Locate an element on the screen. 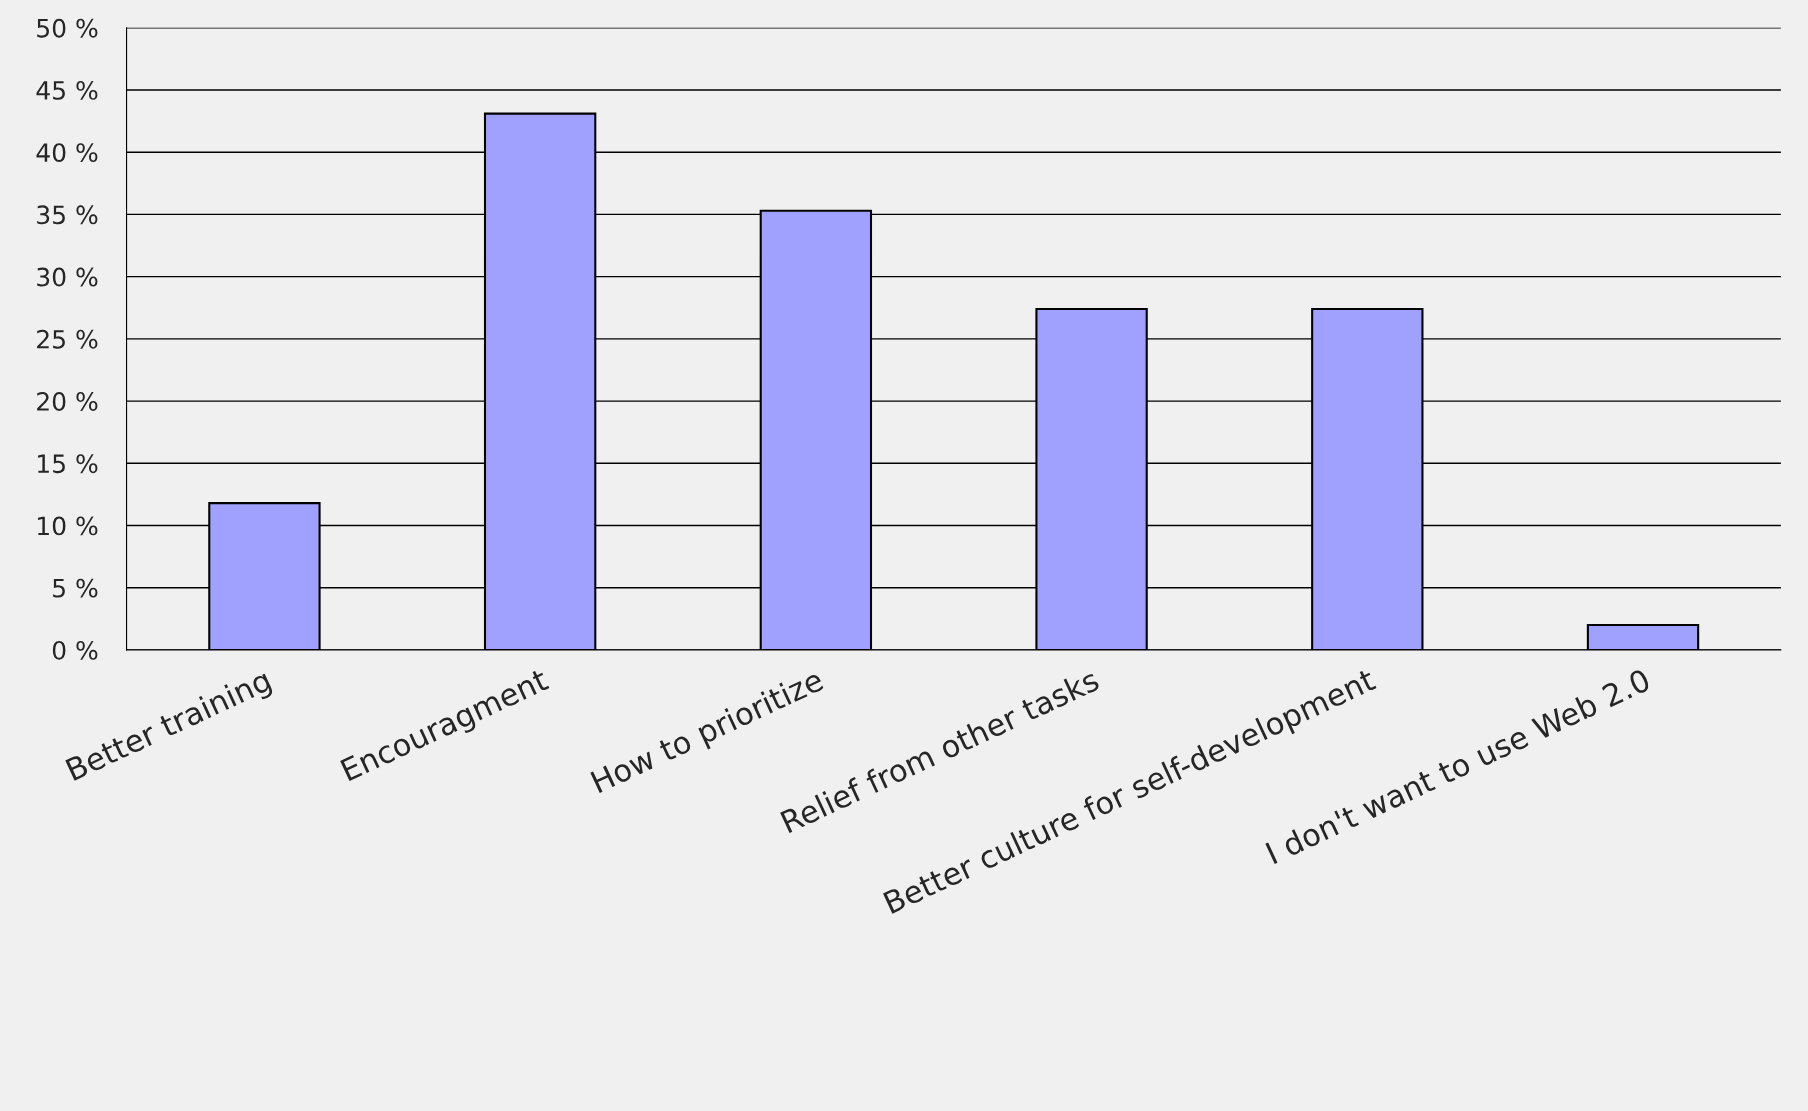 The height and width of the screenshot is (1111, 1808). y-tick-label: 40 % is located at coordinates (67, 153).